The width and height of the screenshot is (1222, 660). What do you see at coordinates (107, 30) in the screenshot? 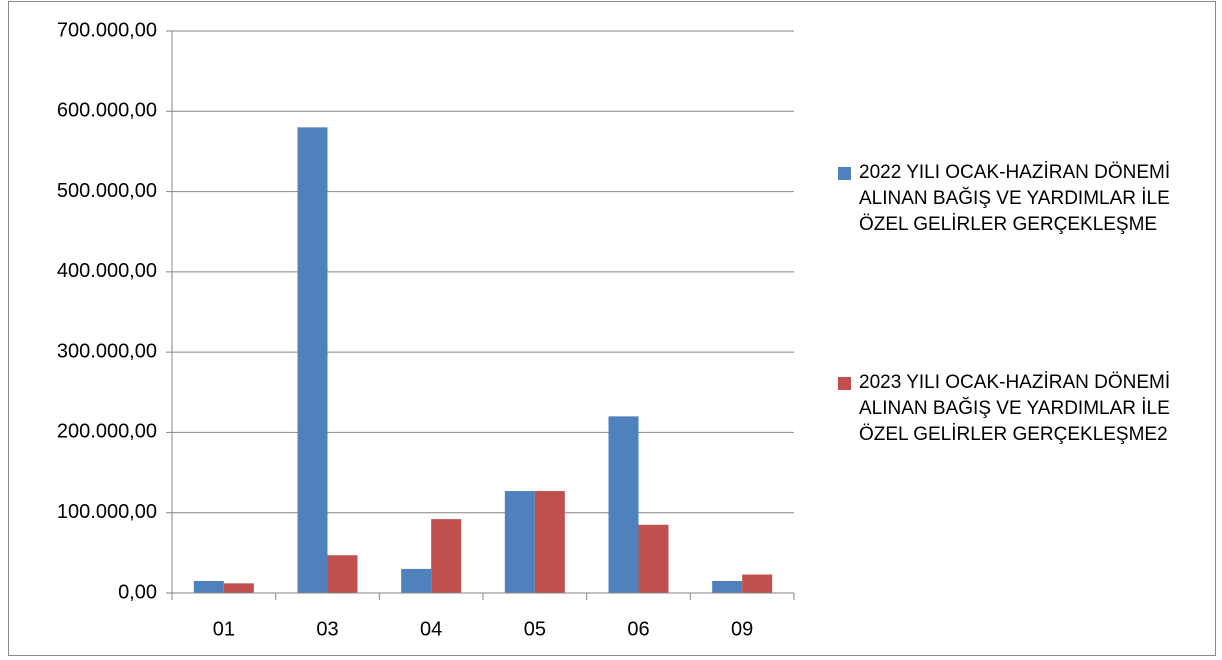
I see `y-tick-label: 700.000,00` at bounding box center [107, 30].